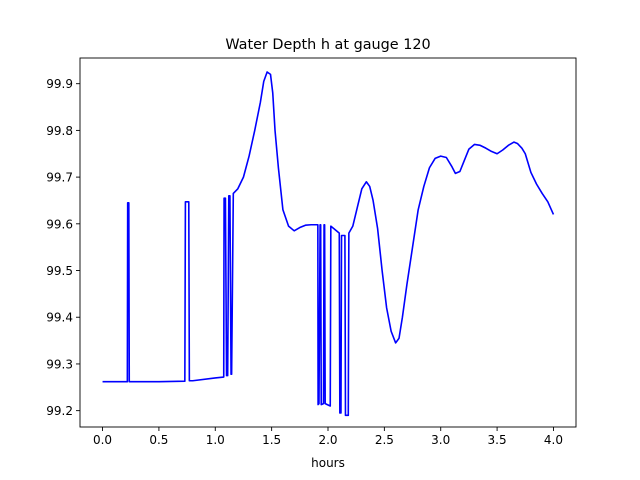 The width and height of the screenshot is (640, 480). I want to click on y-tick-label: 99.9, so click(59, 84).